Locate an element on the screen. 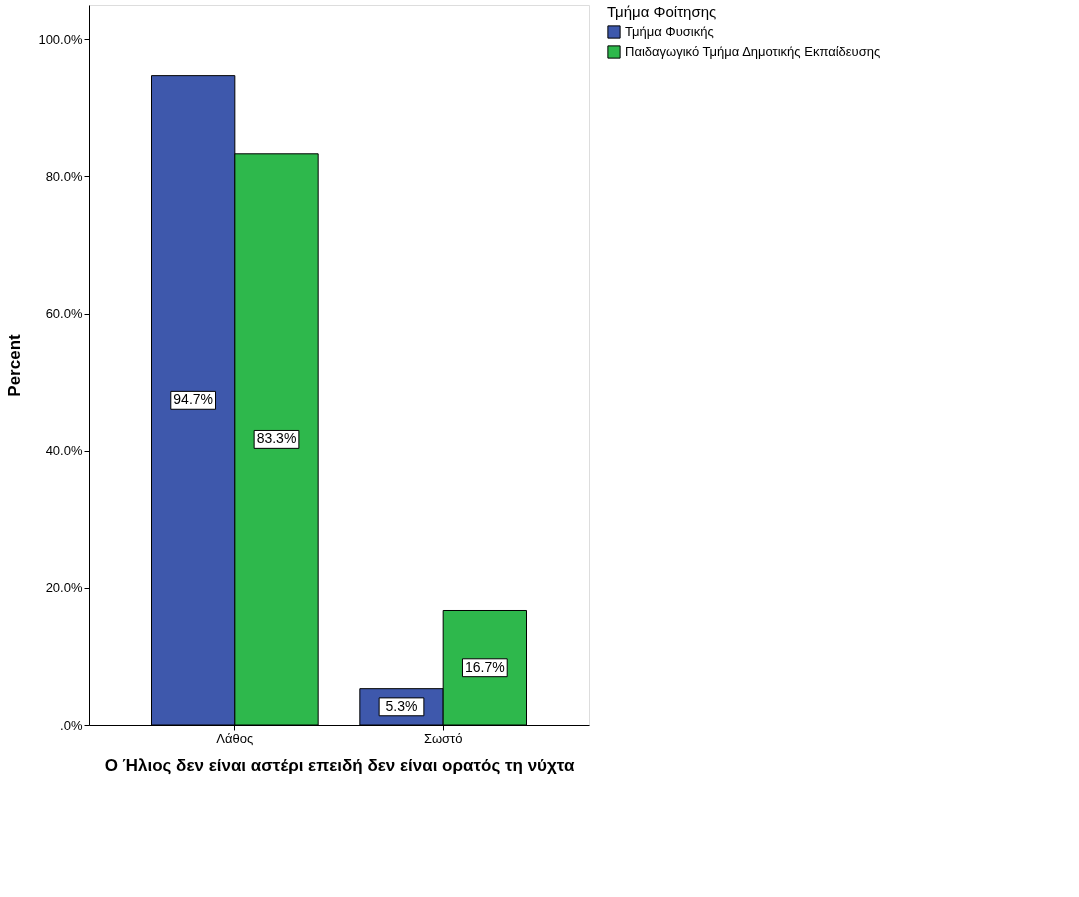 The height and width of the screenshot is (897, 1079). y-tick-label: 20.0% is located at coordinates (64, 588).